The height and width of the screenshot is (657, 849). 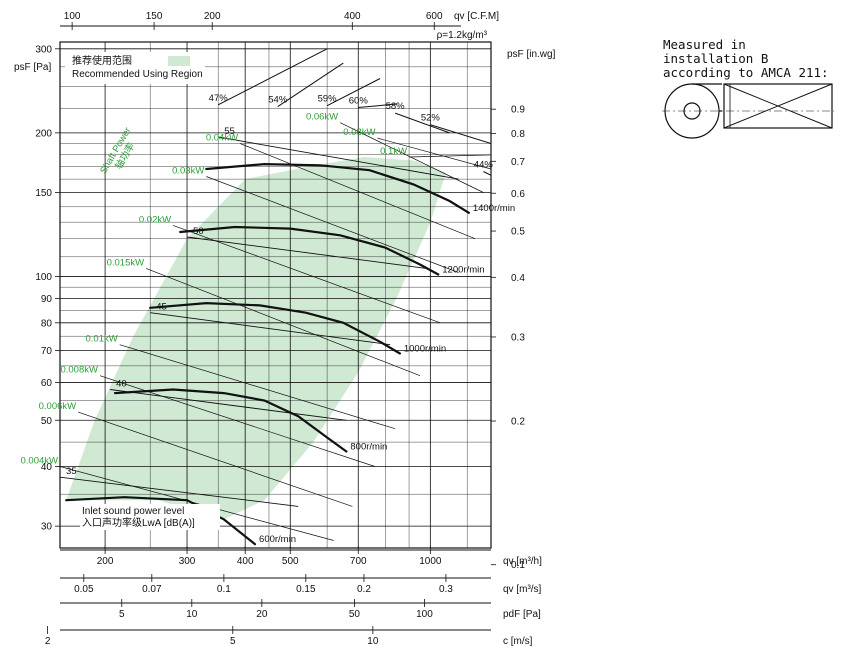 What do you see at coordinates (518, 194) in the screenshot?
I see `right-tick-label: 0.6` at bounding box center [518, 194].